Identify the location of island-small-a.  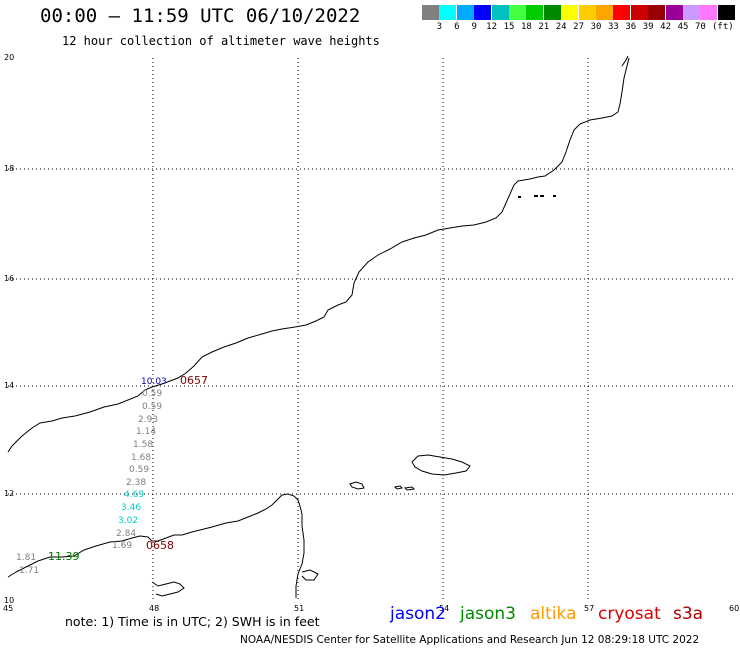
(357, 485).